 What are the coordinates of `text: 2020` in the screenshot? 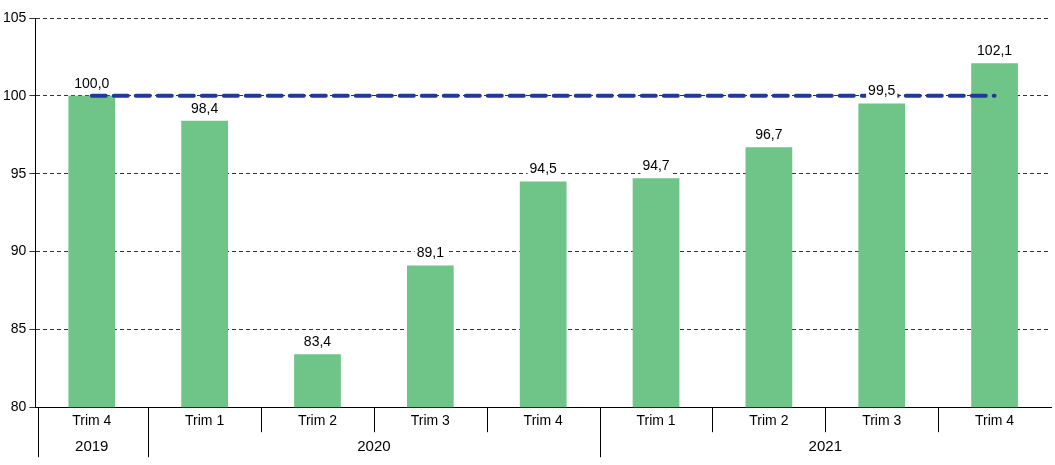 It's located at (374, 446).